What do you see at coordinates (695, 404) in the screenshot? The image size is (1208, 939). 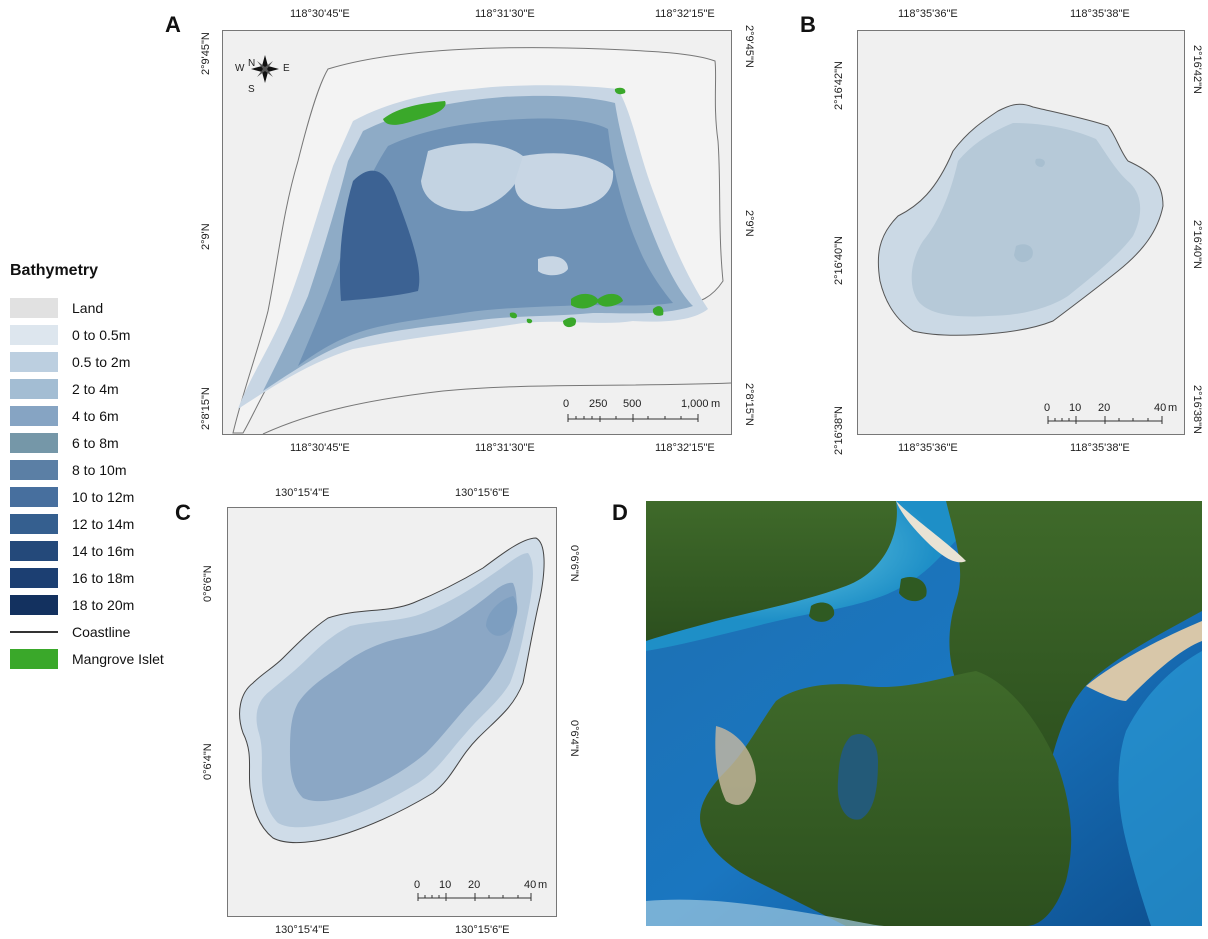 I see `scale-label: 1,000` at bounding box center [695, 404].